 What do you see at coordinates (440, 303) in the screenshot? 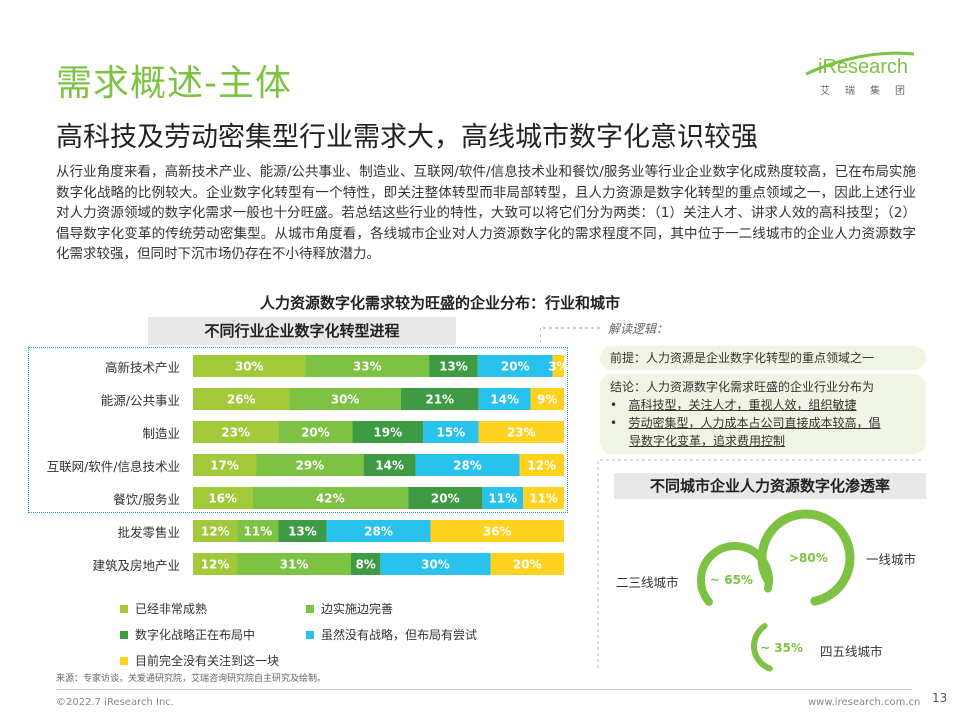
I see `main-heading: 人力资源数字化需求较为旺盛的企业分布：行业和城市` at bounding box center [440, 303].